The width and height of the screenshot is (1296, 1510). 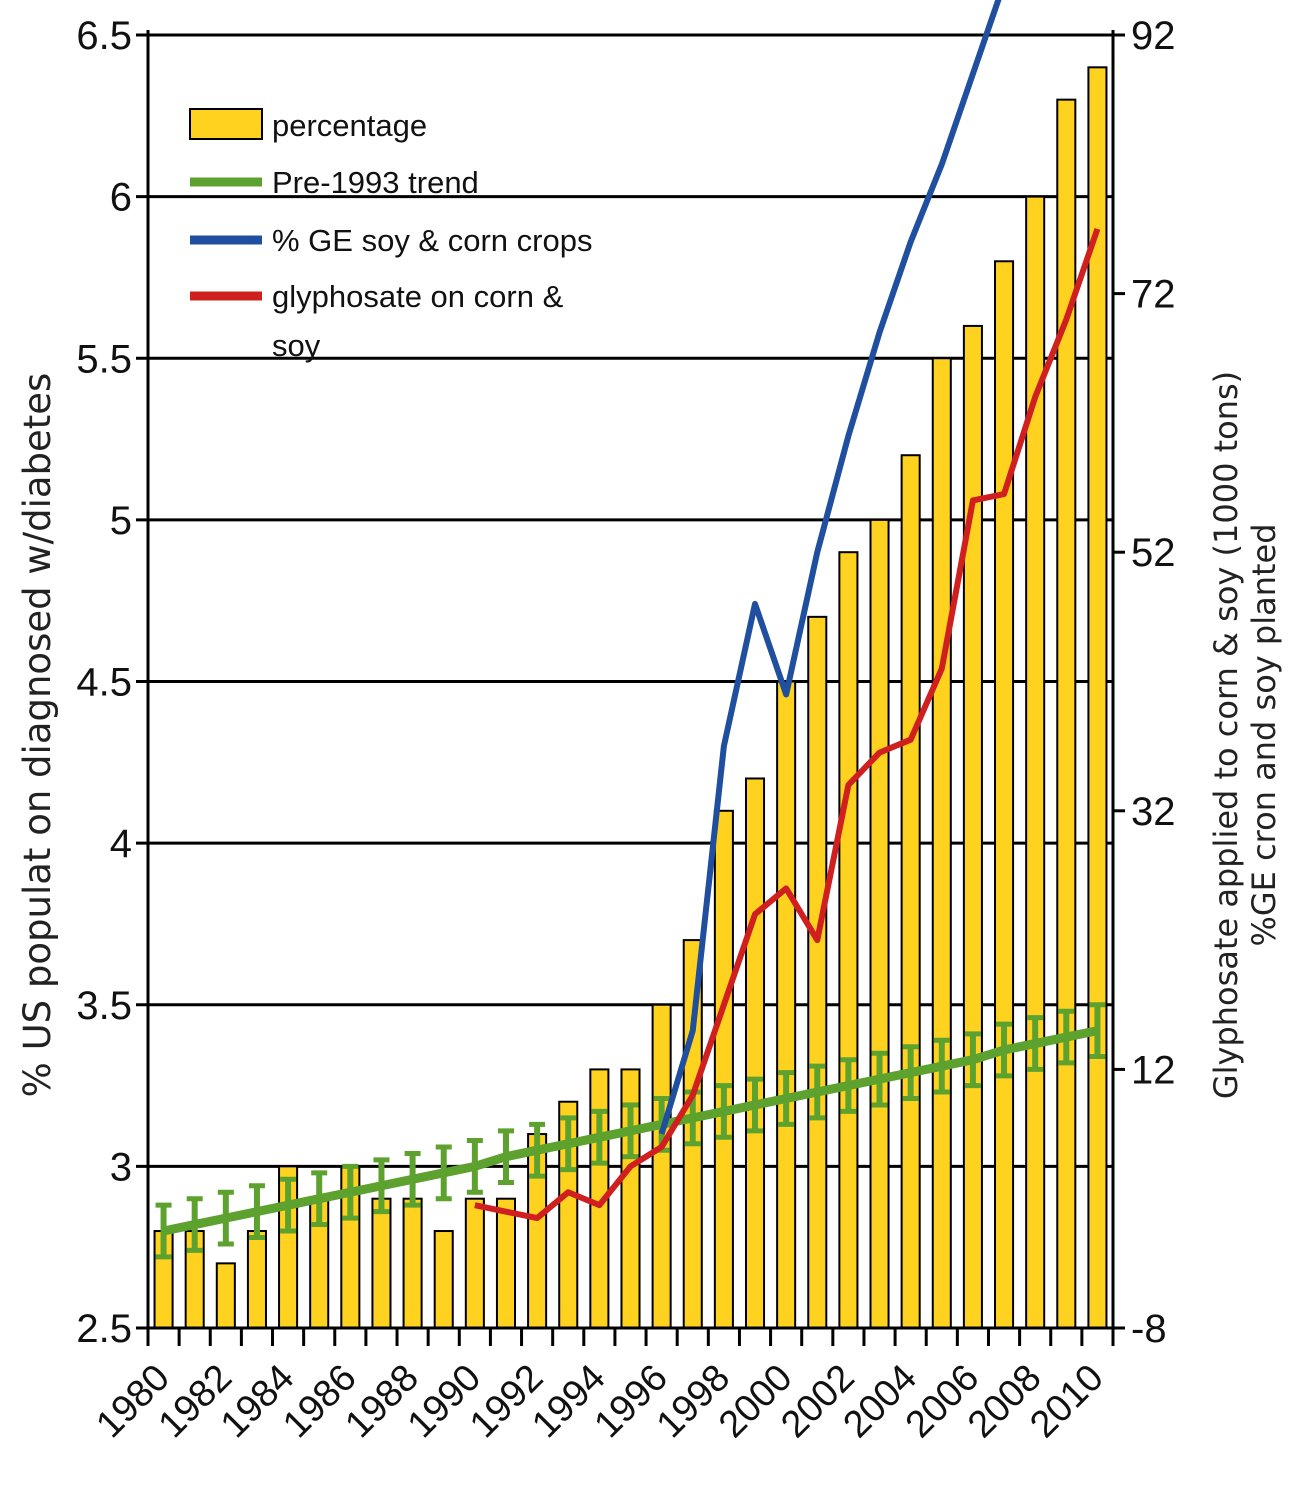 I want to click on x-tick-label: 2010, so click(x=1066, y=1401).